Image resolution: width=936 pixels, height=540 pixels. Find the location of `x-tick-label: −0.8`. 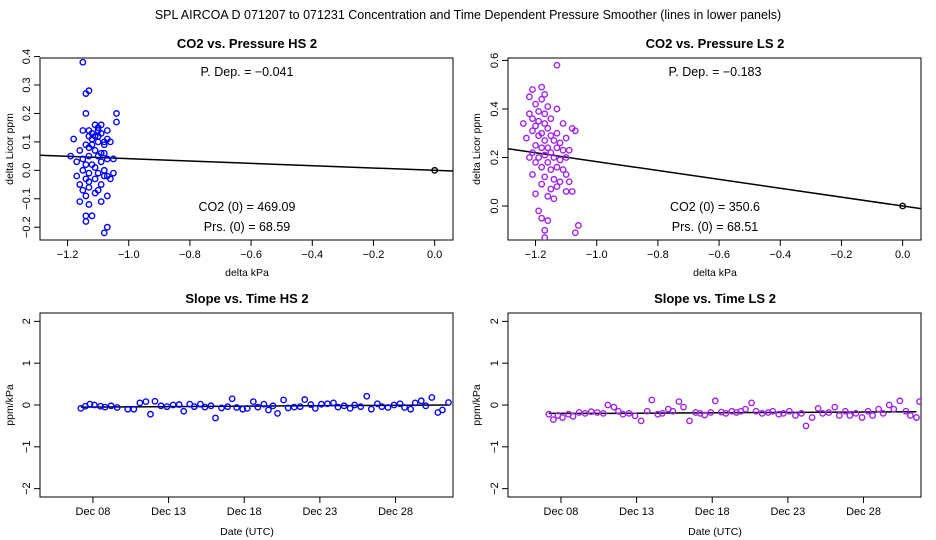

x-tick-label: −0.8 is located at coordinates (190, 255).